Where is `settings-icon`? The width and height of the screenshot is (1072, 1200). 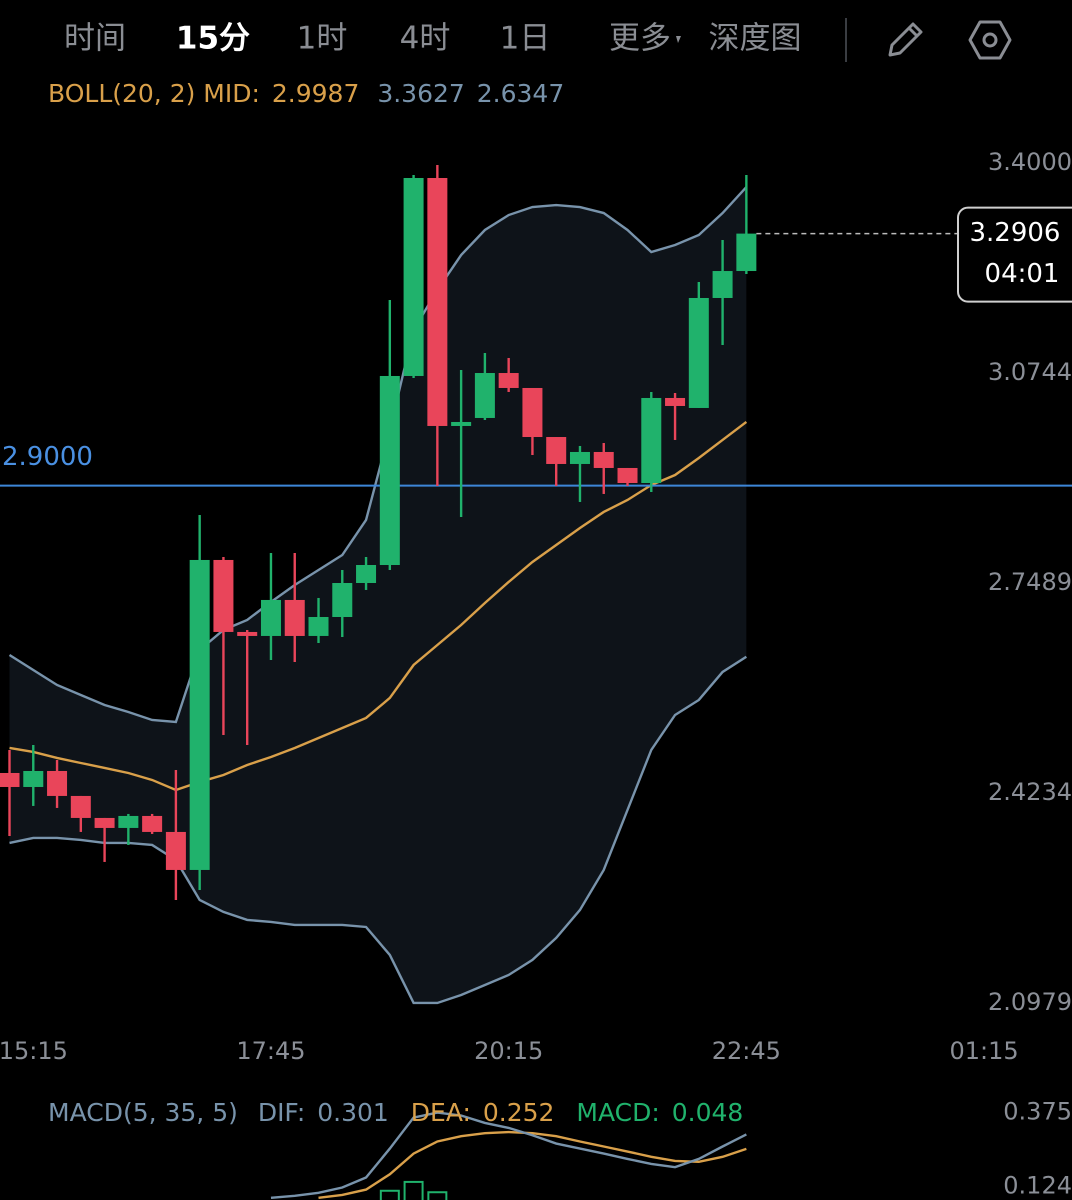
settings-icon is located at coordinates (990, 40).